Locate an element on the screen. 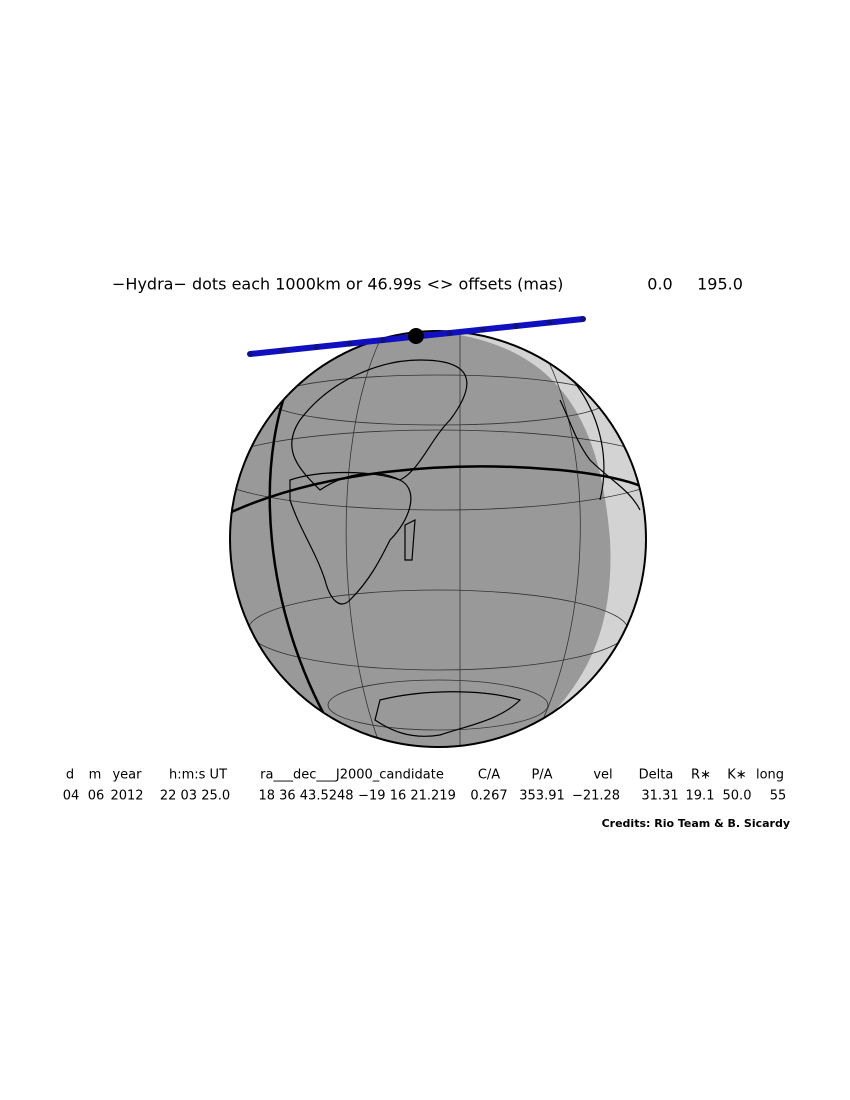  column-header: h:m:s UT is located at coordinates (198, 775).